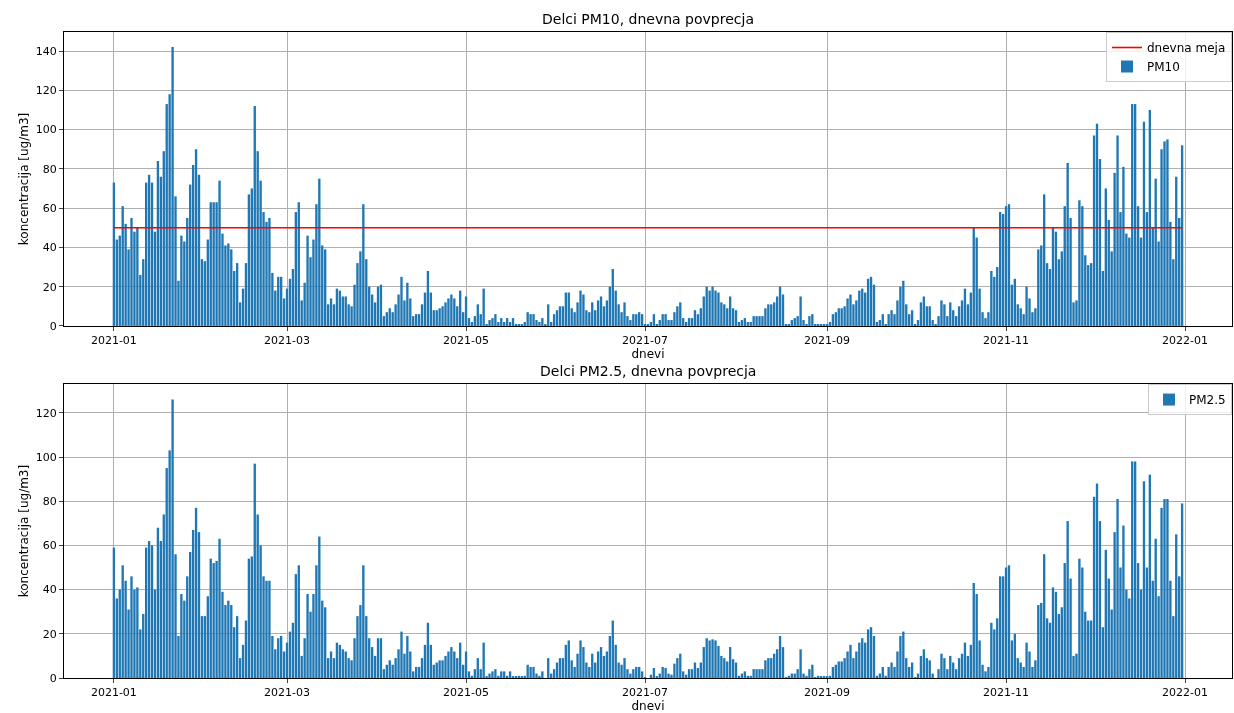 The height and width of the screenshot is (713, 1234). What do you see at coordinates (466, 341) in the screenshot?
I see `x-tick-label: 2021-05` at bounding box center [466, 341].